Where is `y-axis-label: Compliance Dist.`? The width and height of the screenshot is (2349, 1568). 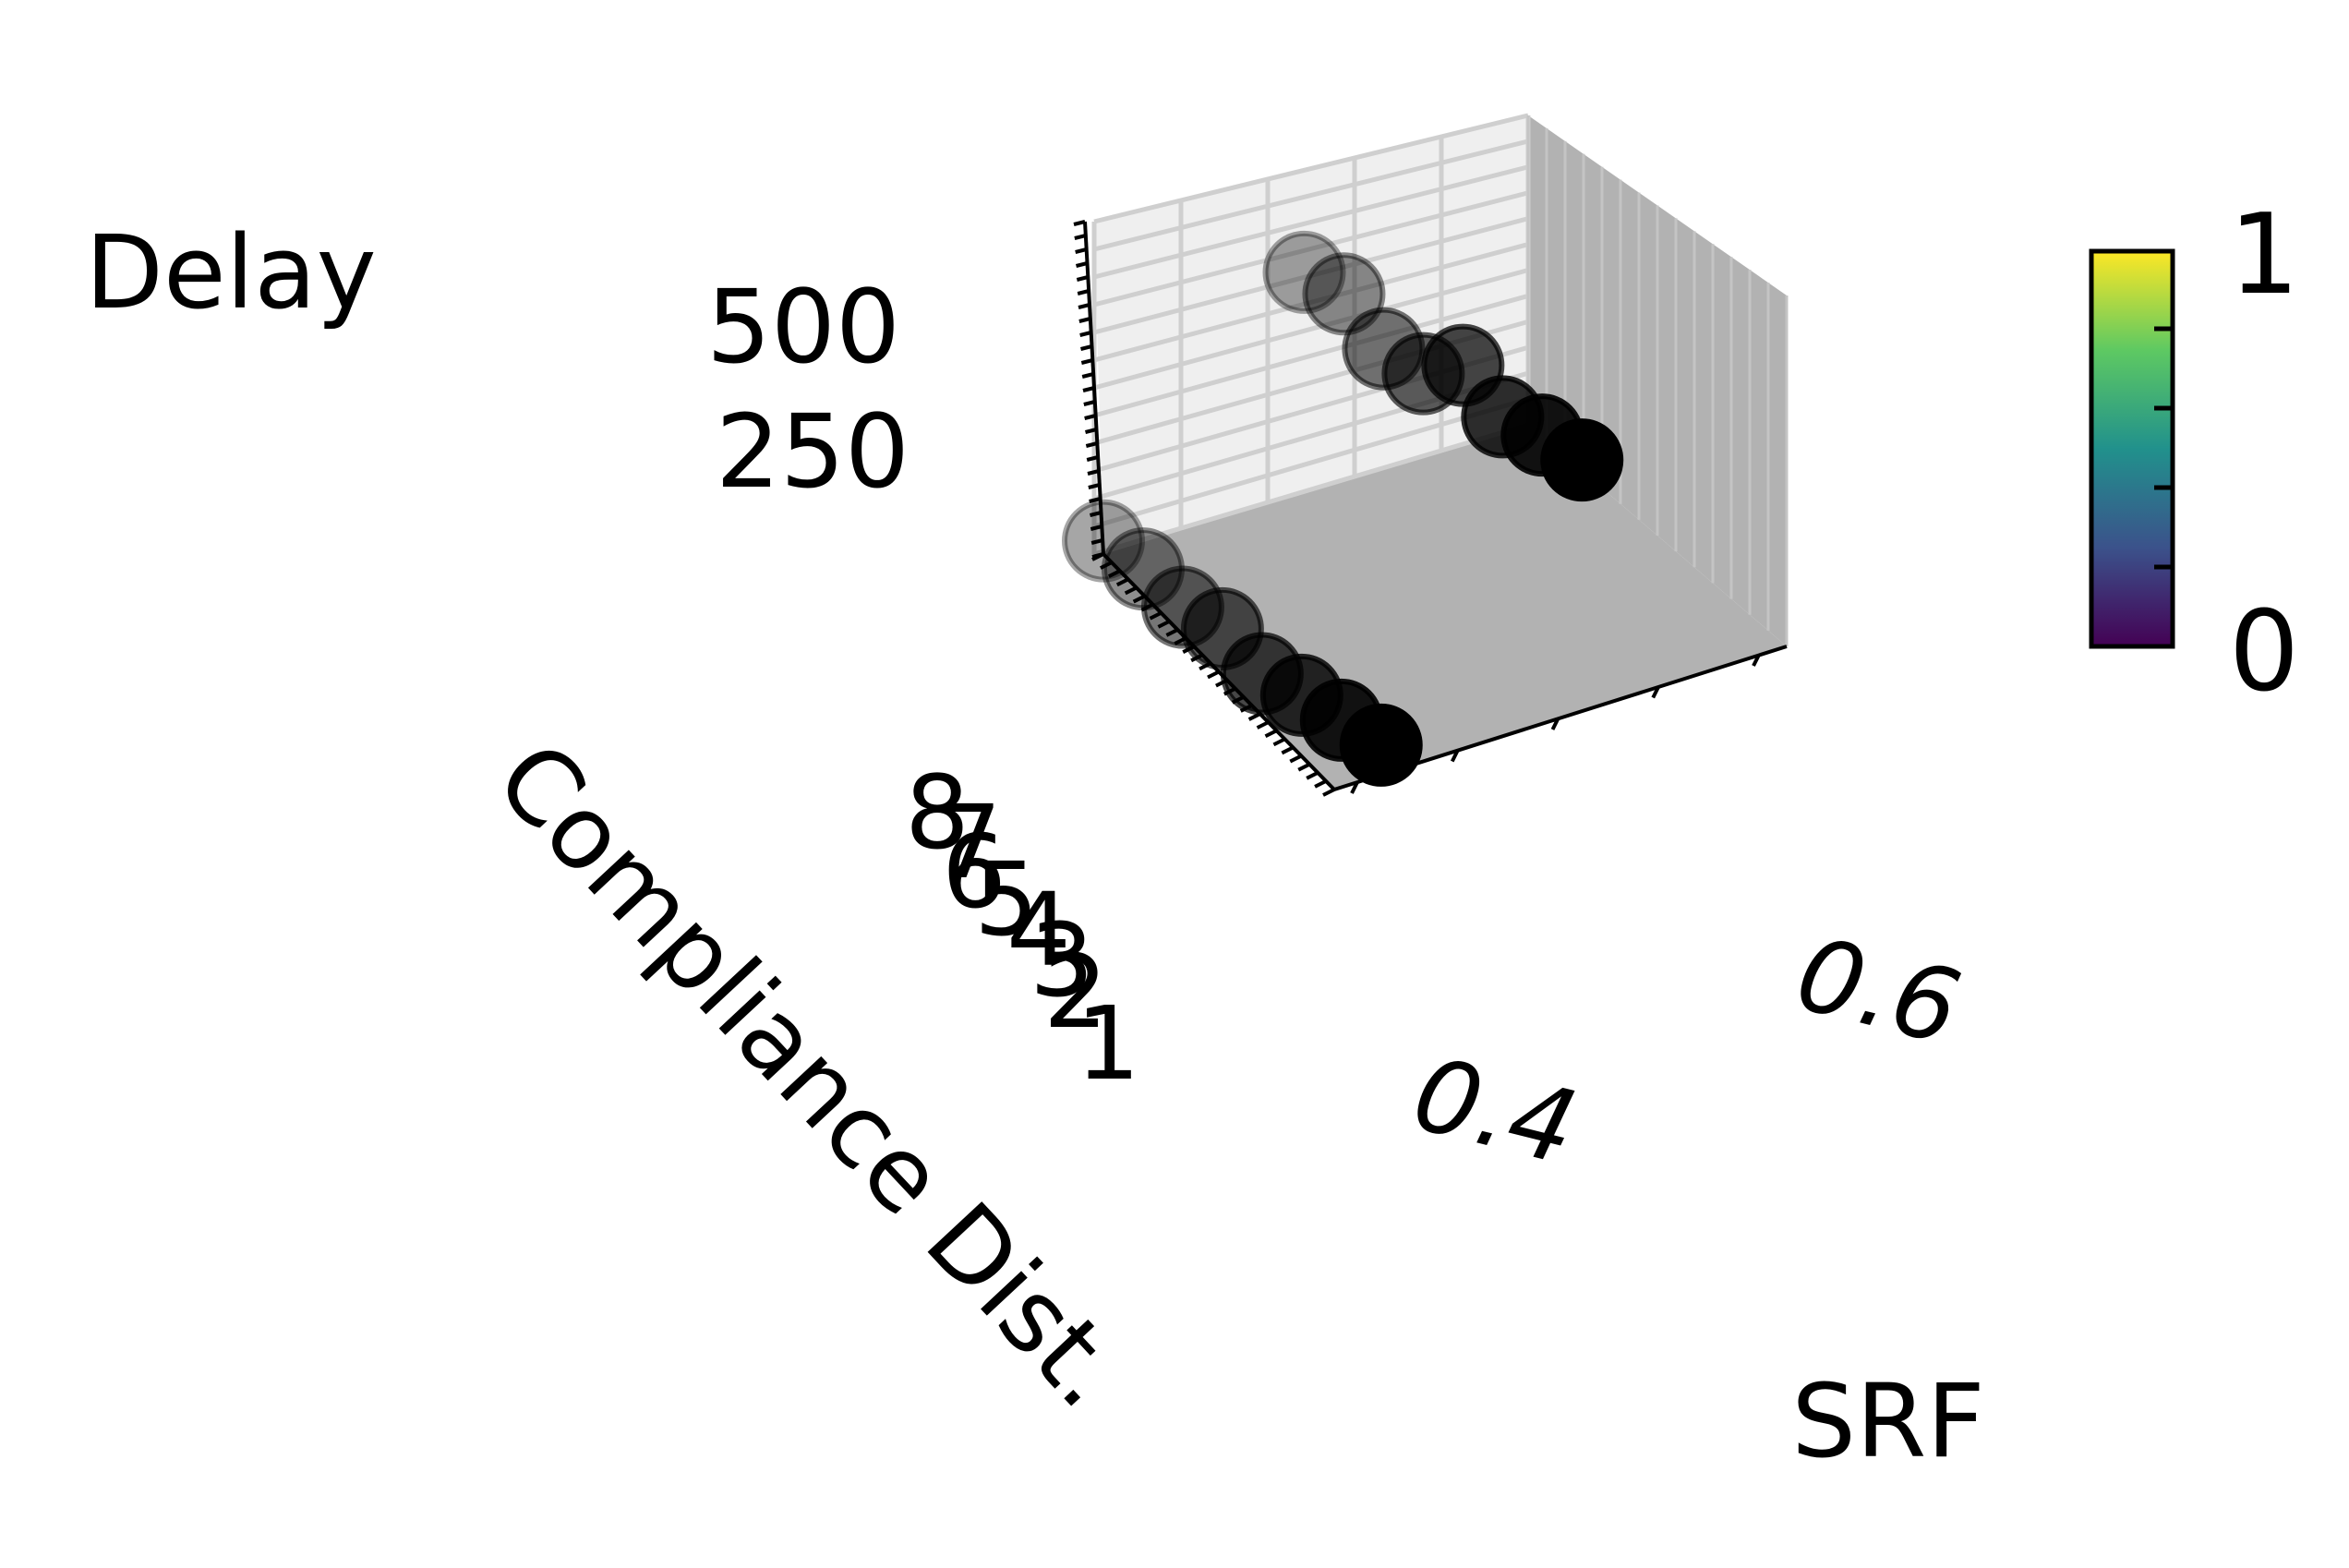
y-axis-label: Compliance Dist. is located at coordinates (811, 1075).